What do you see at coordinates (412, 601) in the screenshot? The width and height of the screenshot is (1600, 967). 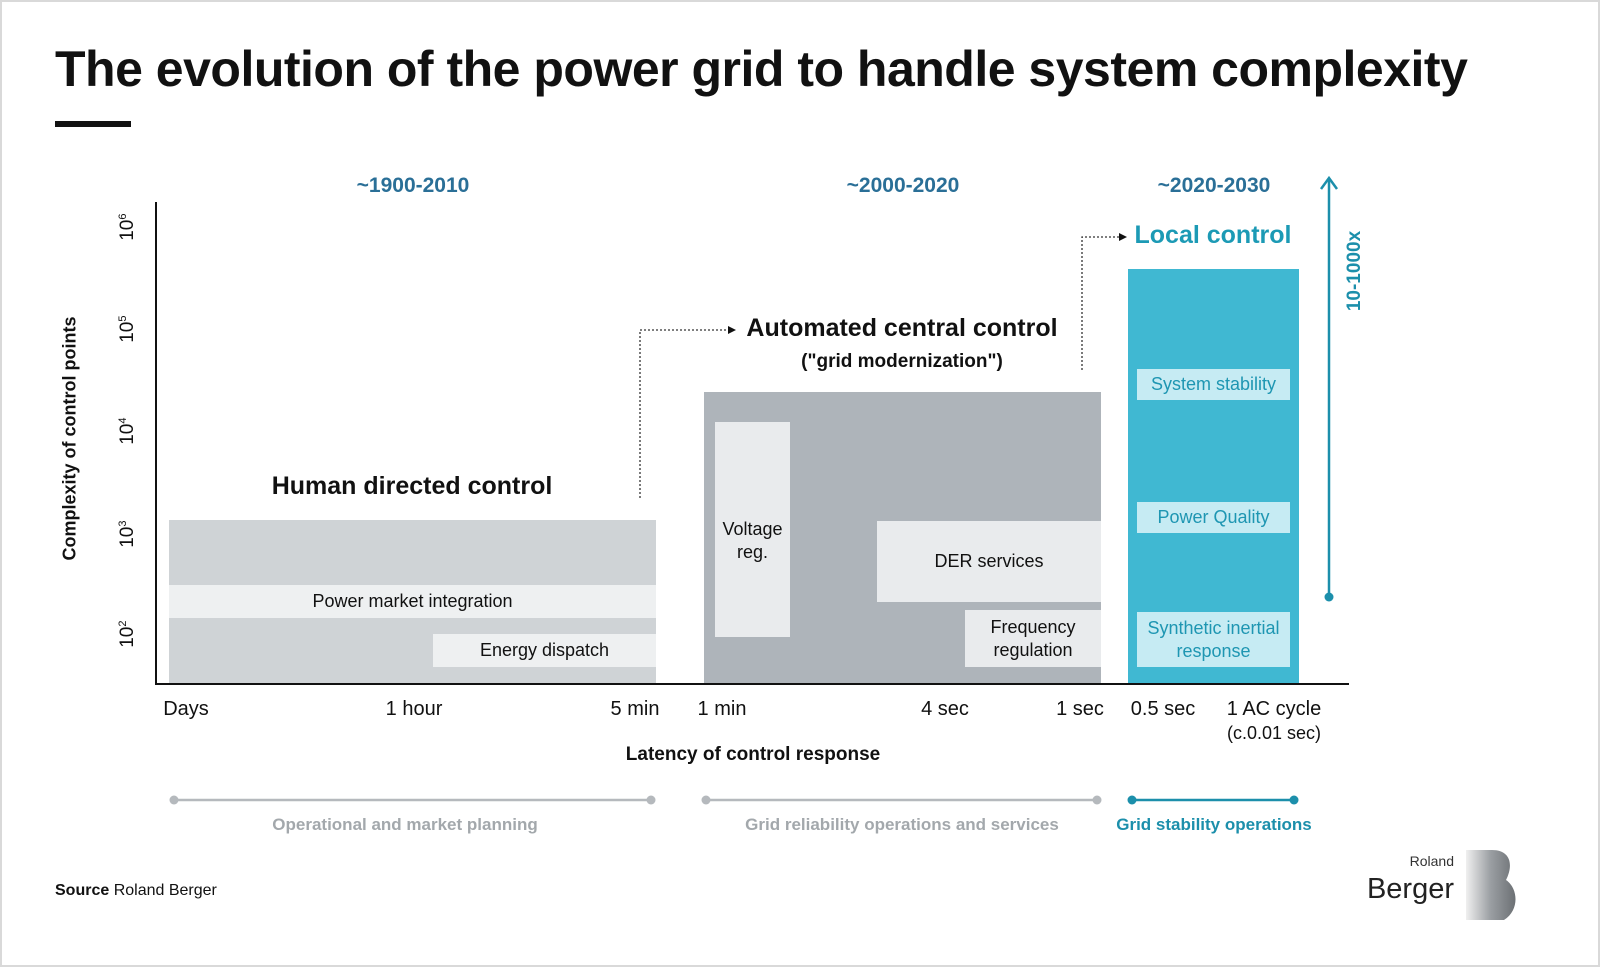 I see `power-market-integration: Power market integration` at bounding box center [412, 601].